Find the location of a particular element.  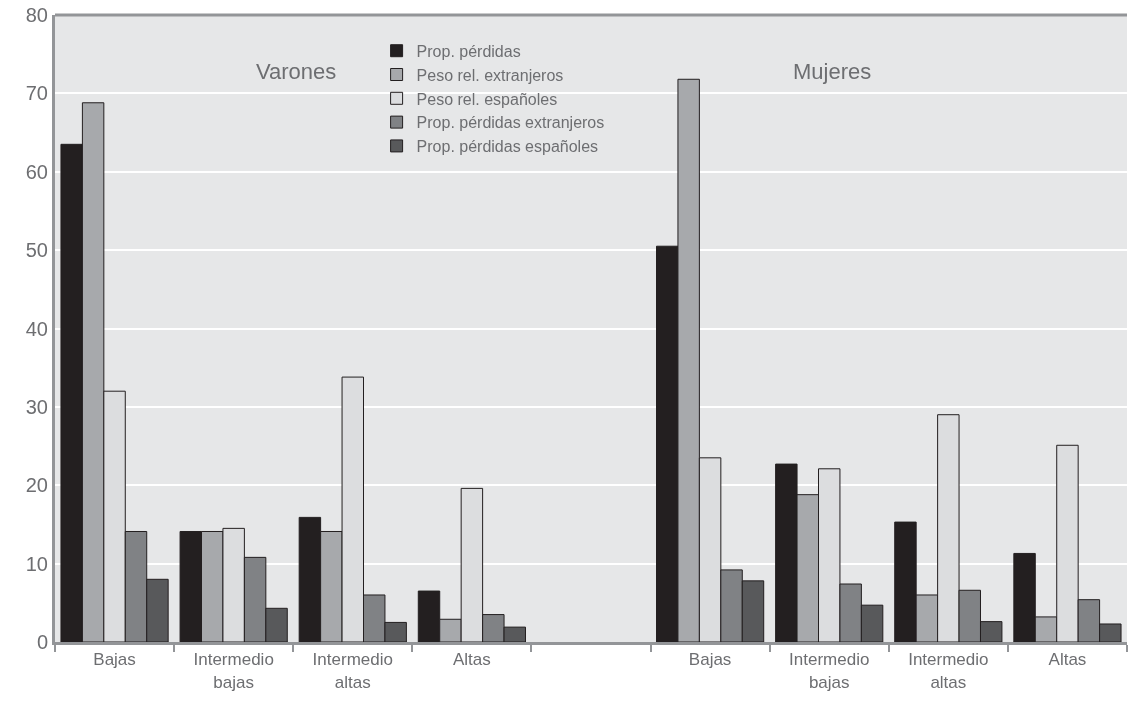

y-tick-label: 20 is located at coordinates (36, 485).